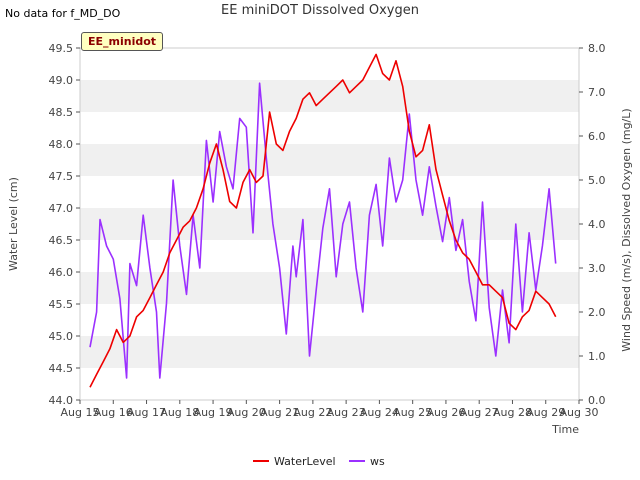 This screenshot has width=640, height=480. What do you see at coordinates (320, 10) in the screenshot?
I see `chart-title: EE miniDOT Dissolved Oxygen` at bounding box center [320, 10].